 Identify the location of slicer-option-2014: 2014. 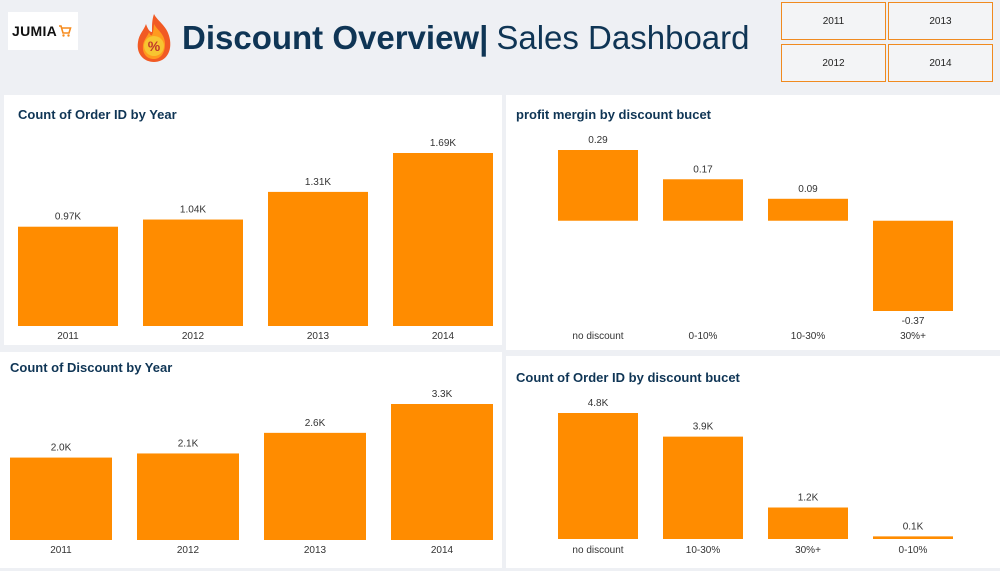
(940, 63).